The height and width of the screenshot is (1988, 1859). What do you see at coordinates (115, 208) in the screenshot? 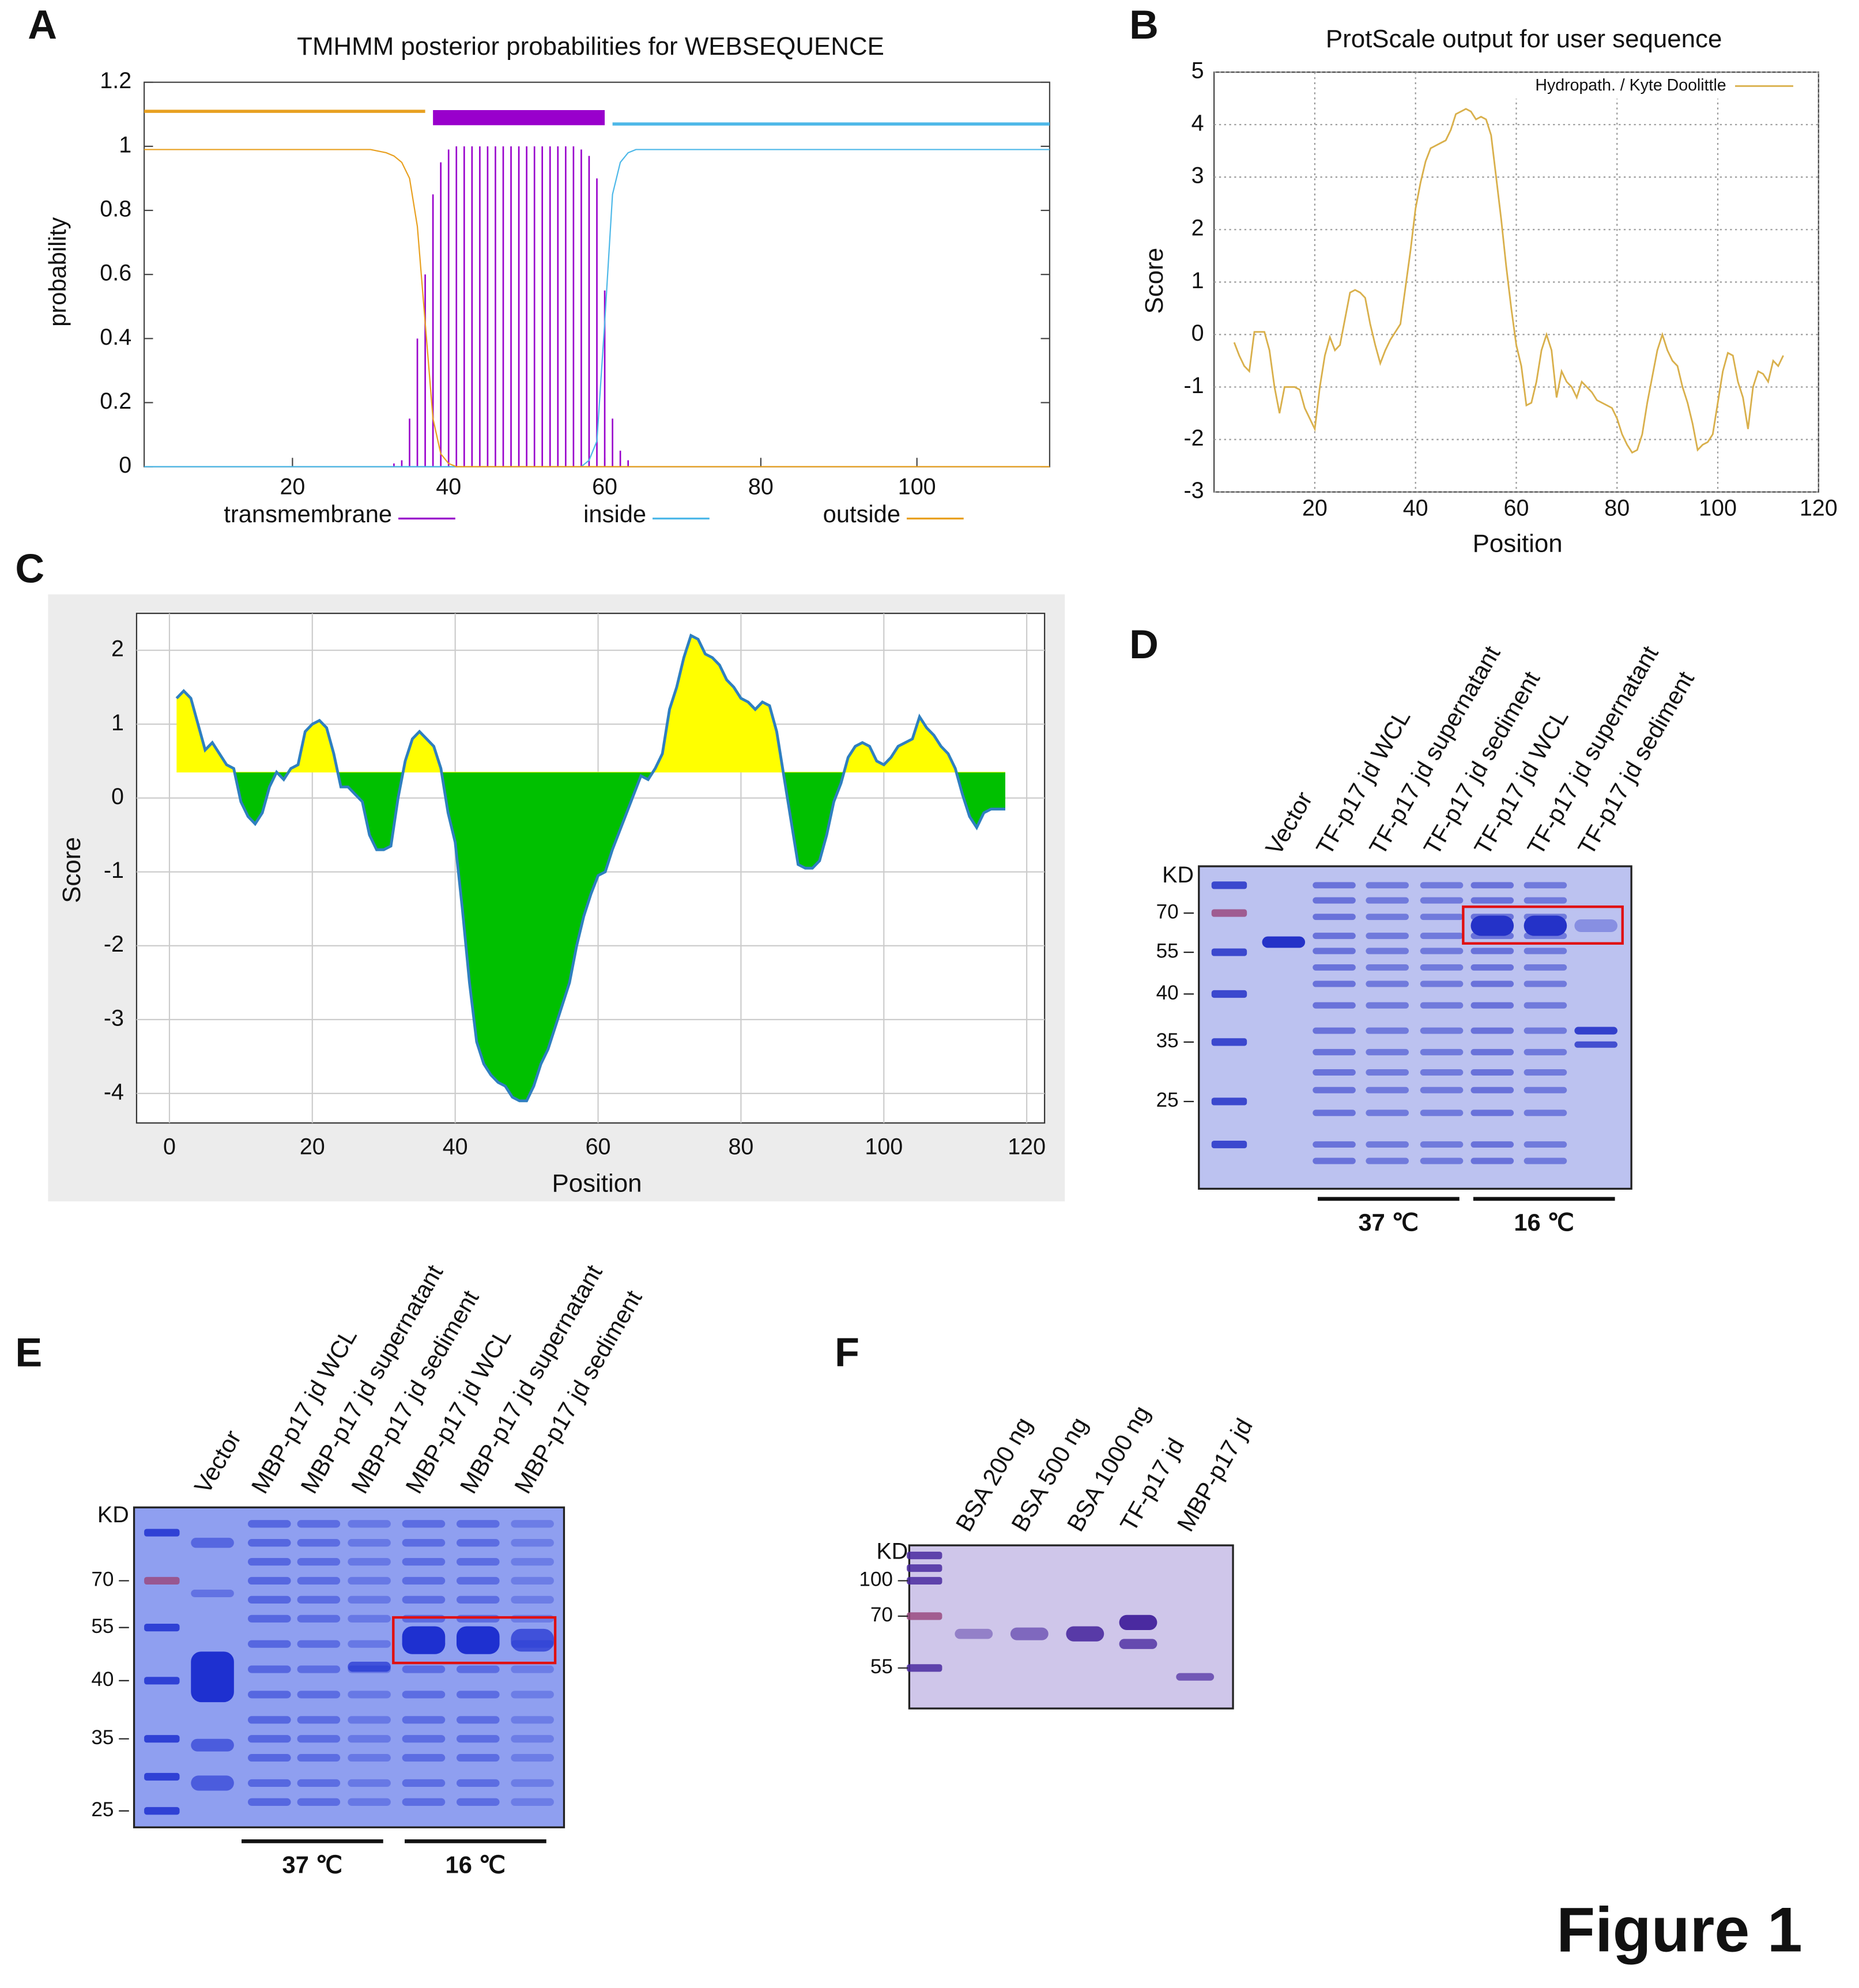
I see `y-tick-label: 0.8` at bounding box center [115, 208].